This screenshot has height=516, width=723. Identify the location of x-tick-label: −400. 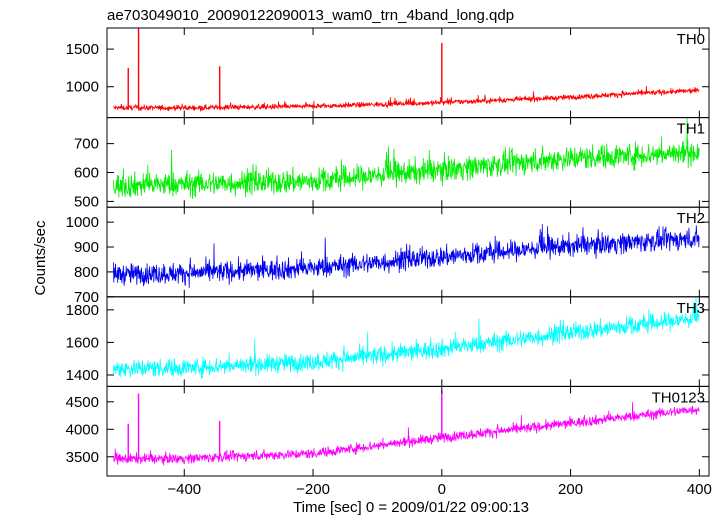
(184, 489).